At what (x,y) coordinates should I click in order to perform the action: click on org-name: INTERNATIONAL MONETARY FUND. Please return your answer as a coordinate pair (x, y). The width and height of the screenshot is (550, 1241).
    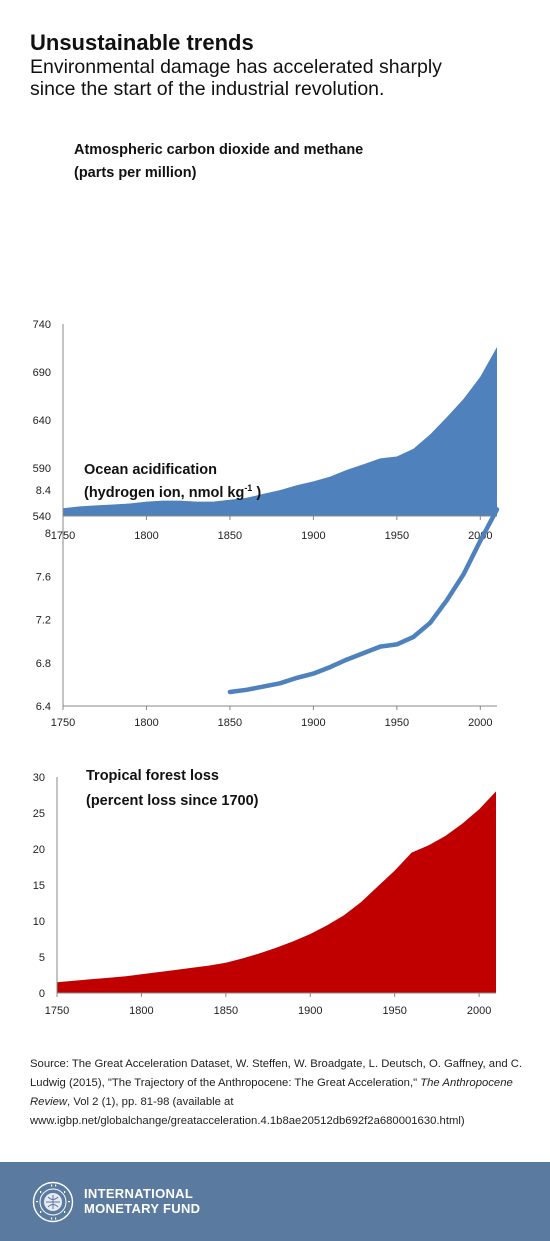
    Looking at the image, I should click on (142, 1201).